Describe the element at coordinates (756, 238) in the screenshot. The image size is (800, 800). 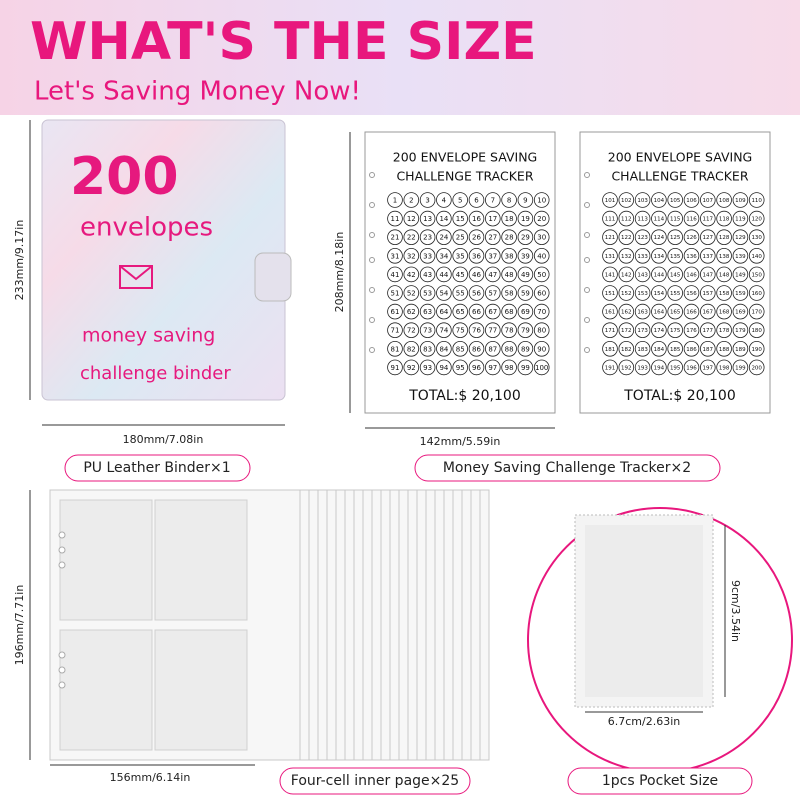
I see `number: 130` at that location.